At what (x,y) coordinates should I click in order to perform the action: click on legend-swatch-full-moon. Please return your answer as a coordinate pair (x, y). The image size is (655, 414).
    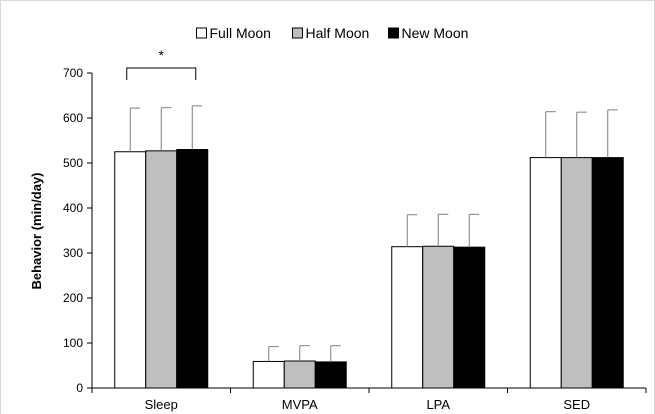
    Looking at the image, I should click on (201, 33).